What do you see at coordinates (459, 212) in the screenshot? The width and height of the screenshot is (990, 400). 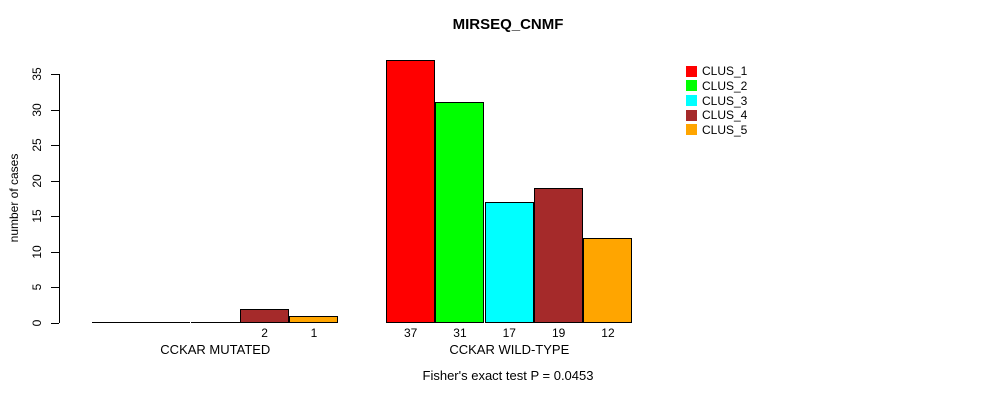 I see `bar-clus-2-group2` at bounding box center [459, 212].